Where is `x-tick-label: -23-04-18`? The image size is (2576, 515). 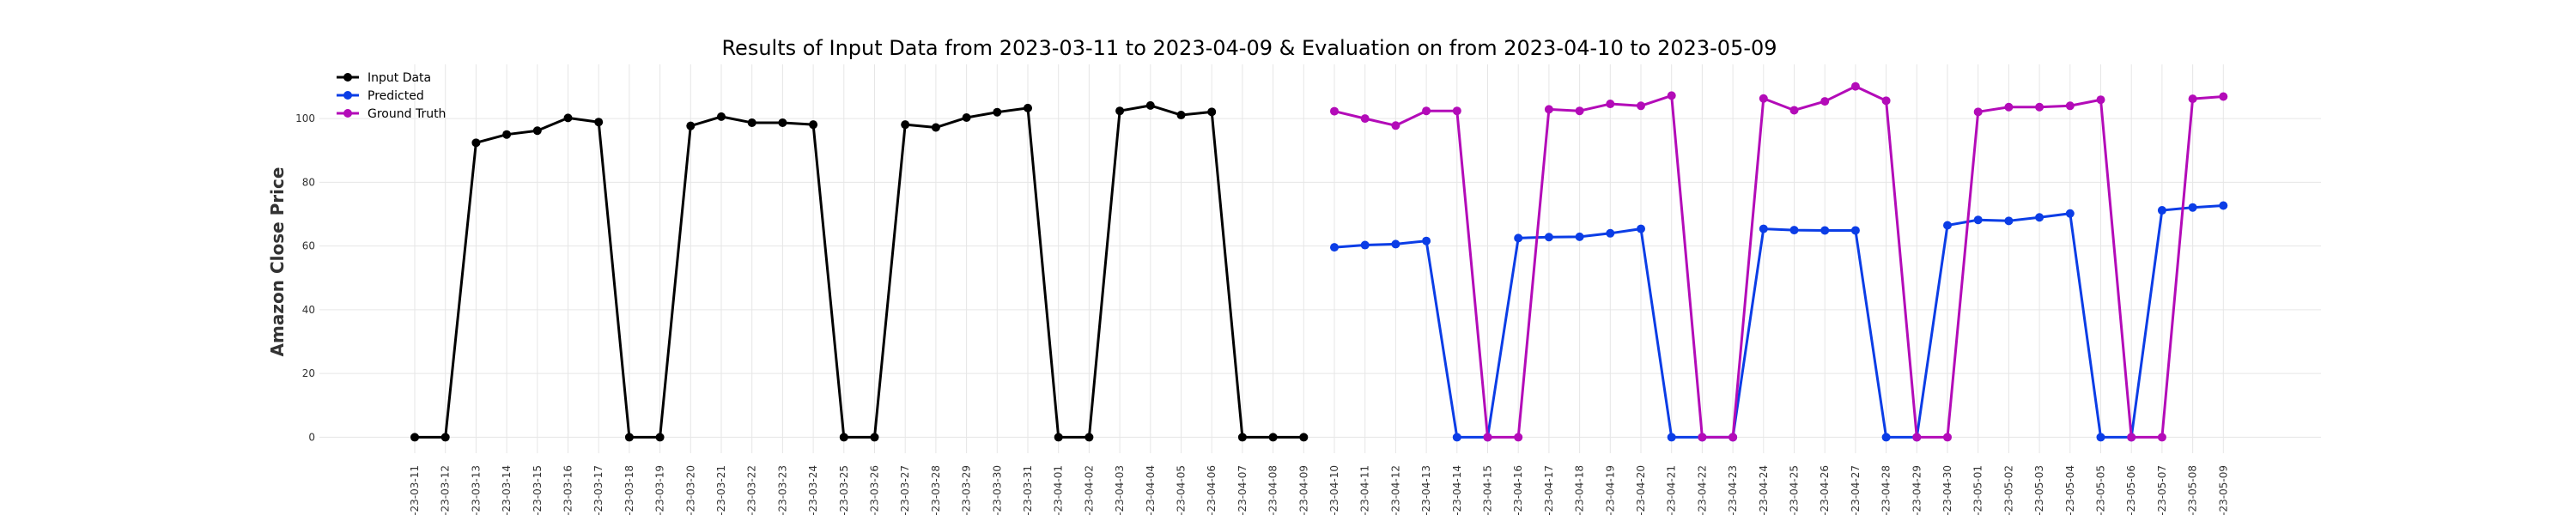
x-tick-label: -23-04-18 is located at coordinates (1580, 490).